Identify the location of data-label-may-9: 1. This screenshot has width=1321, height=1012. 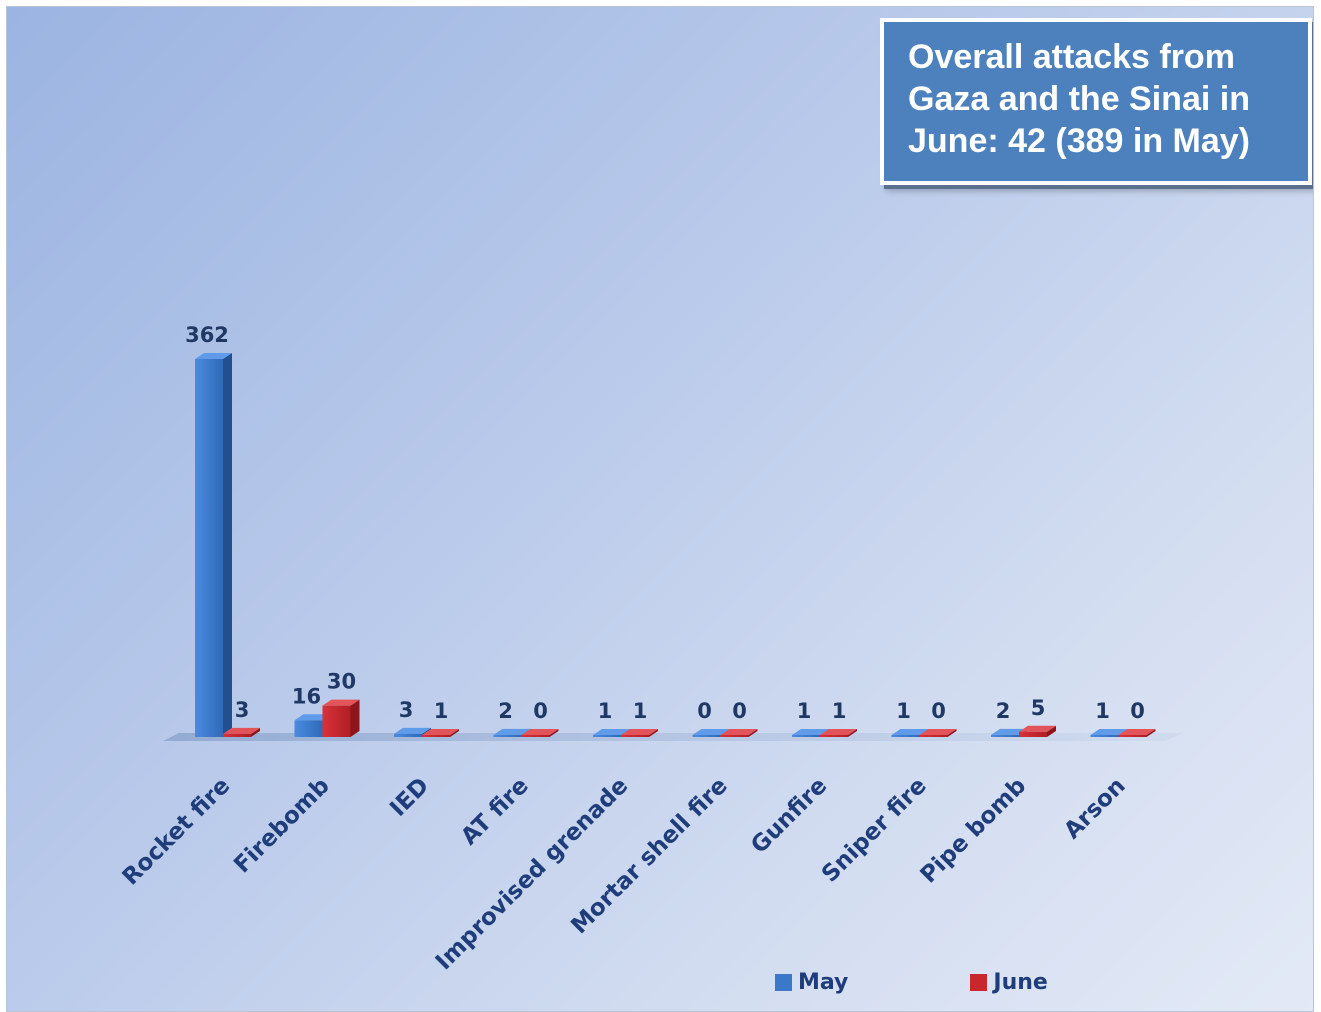
(1102, 711).